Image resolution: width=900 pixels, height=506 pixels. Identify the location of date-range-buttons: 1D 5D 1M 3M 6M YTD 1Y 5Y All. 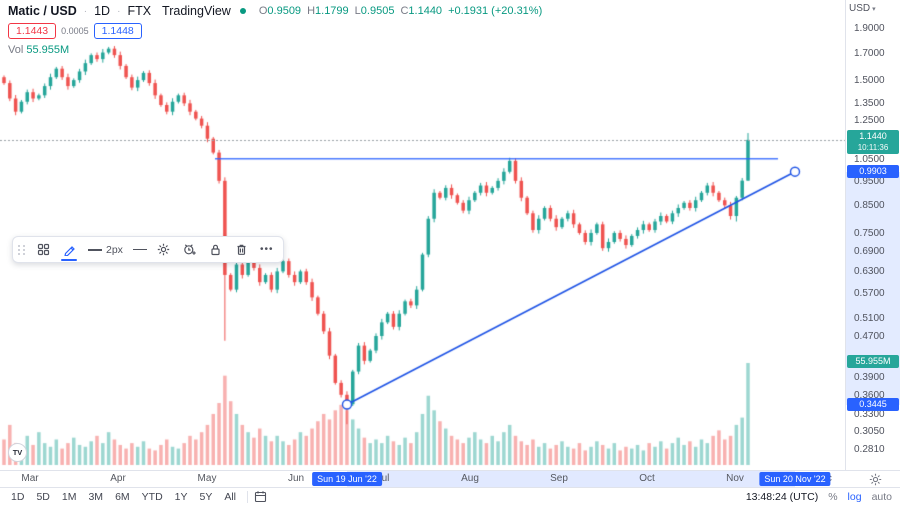
(120, 497).